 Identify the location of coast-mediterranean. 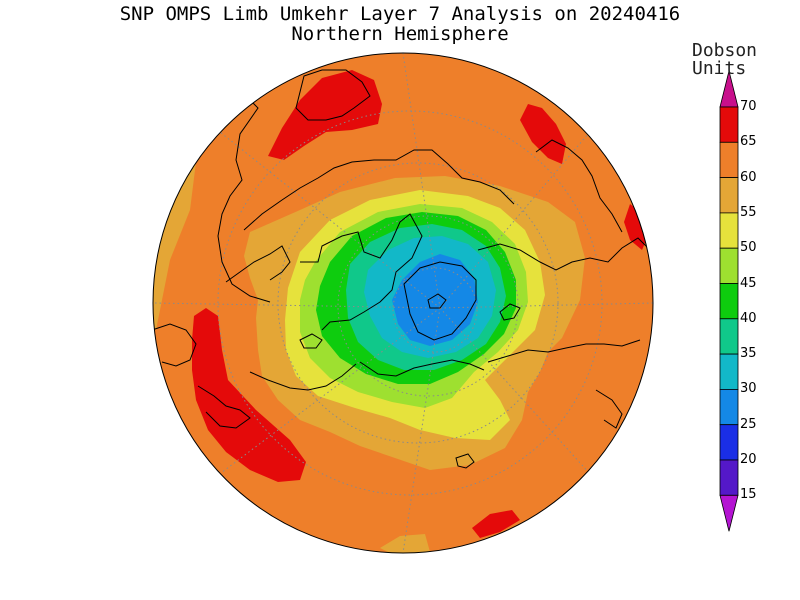
(224, 407).